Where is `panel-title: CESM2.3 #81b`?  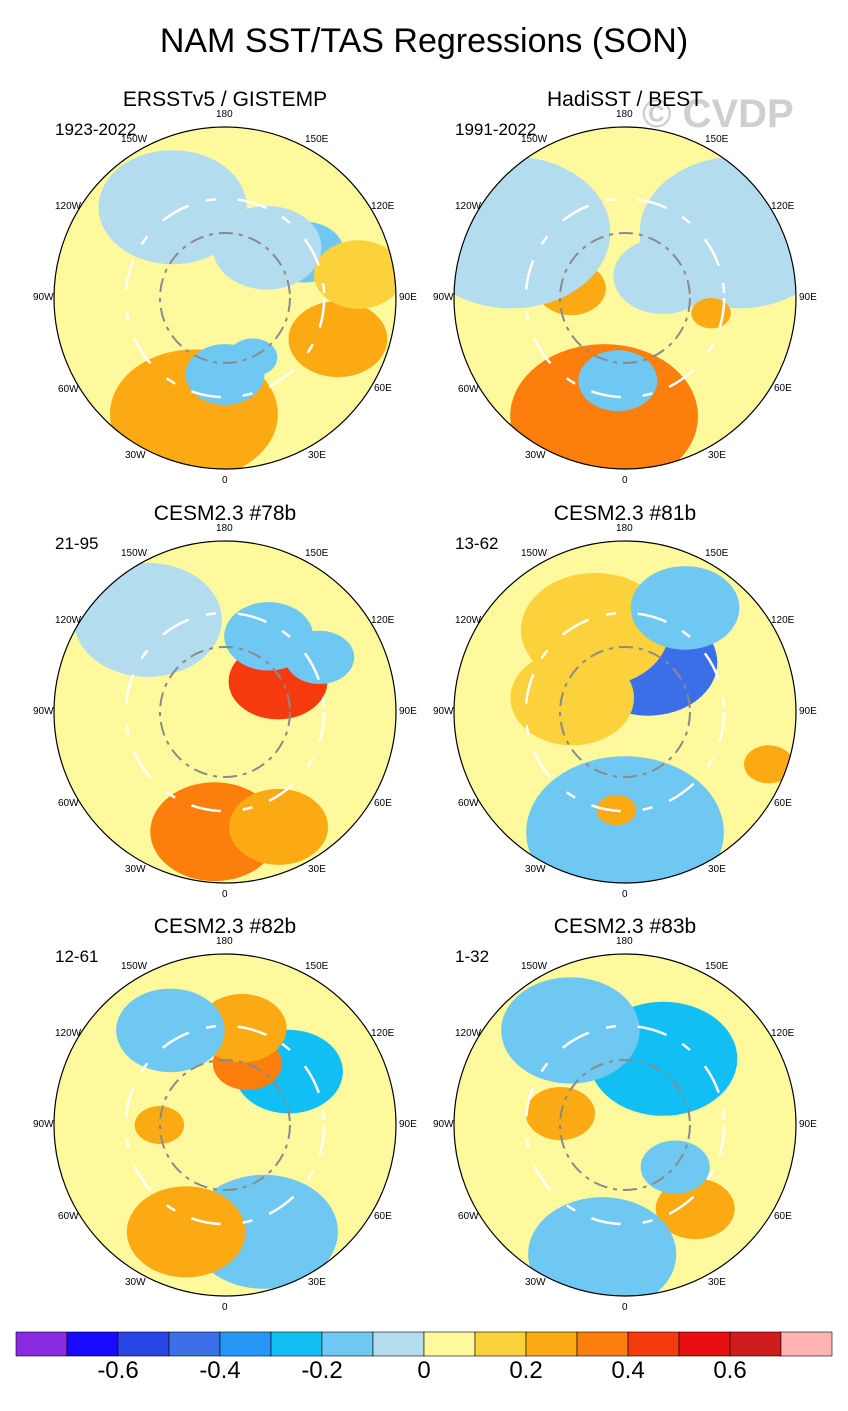 panel-title: CESM2.3 #81b is located at coordinates (625, 513).